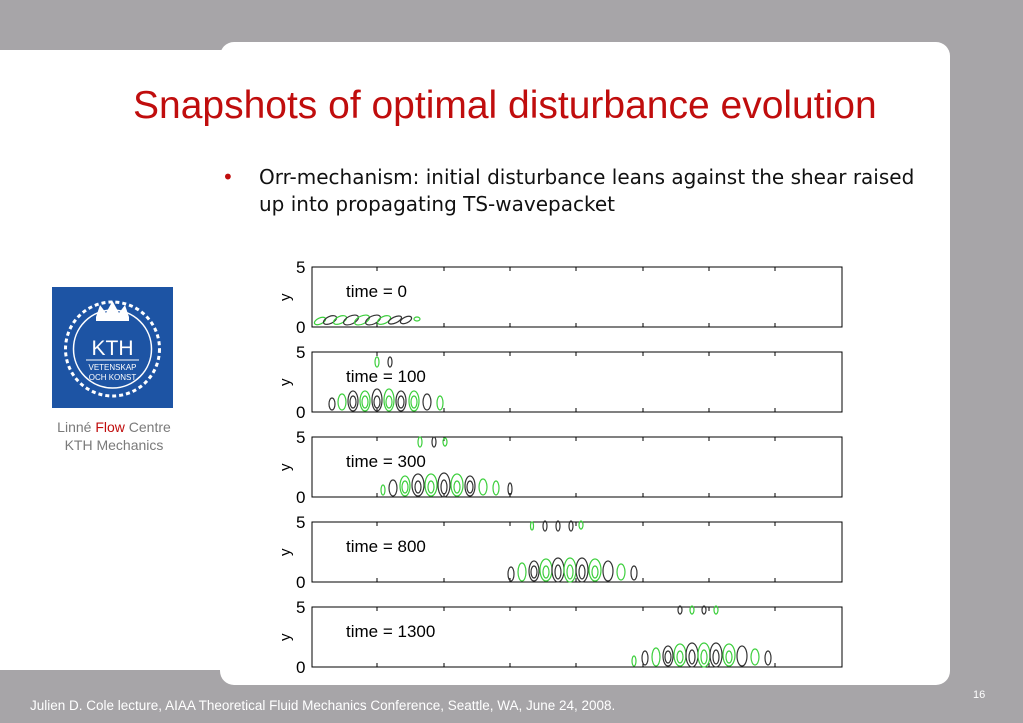 The image size is (1023, 723). Describe the element at coordinates (285, 382) in the screenshot. I see `panel-1-ylabel: y` at that location.